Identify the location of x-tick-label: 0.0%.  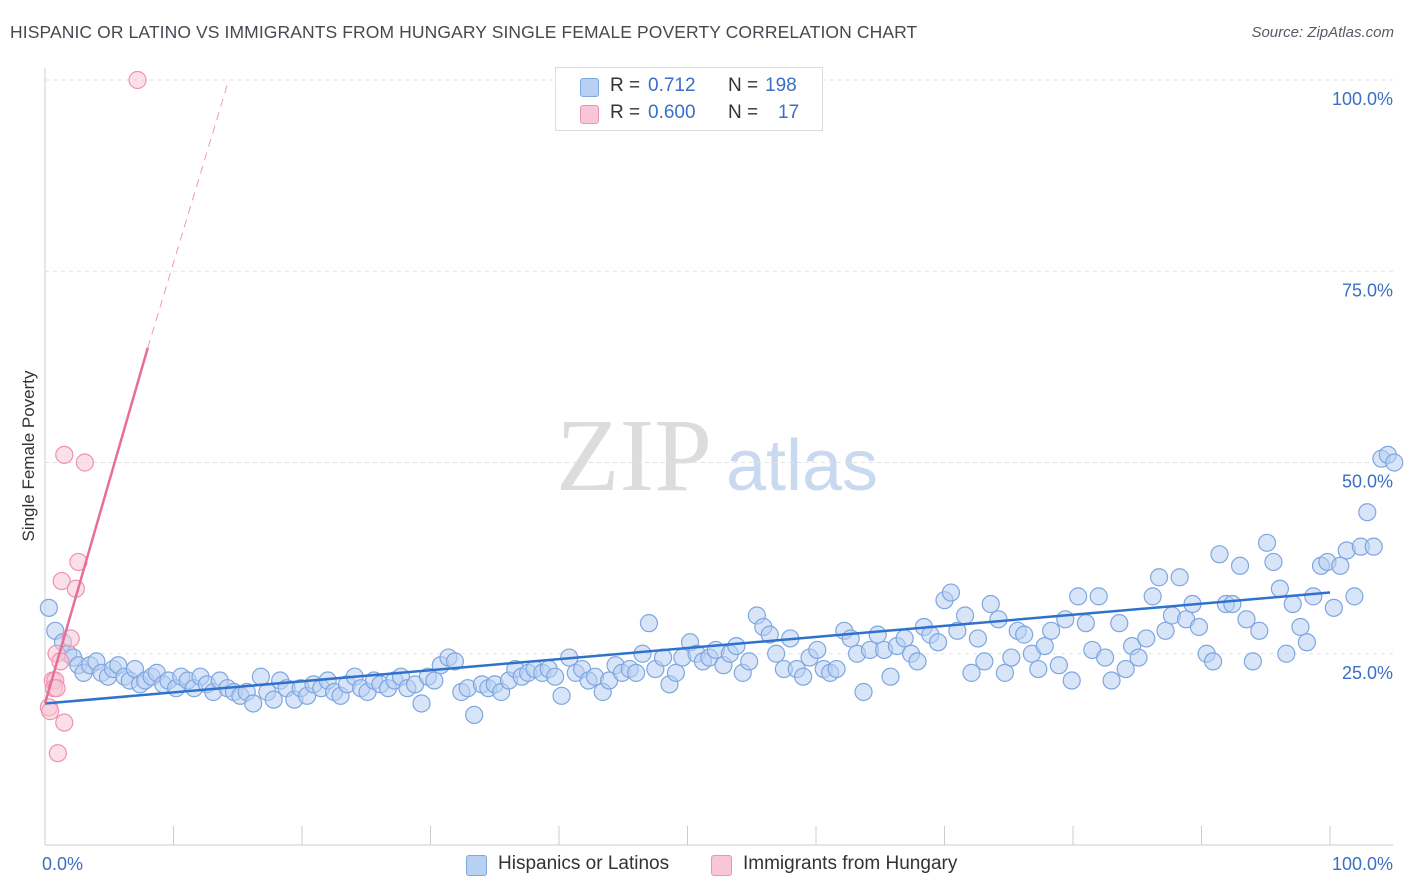
(62, 864).